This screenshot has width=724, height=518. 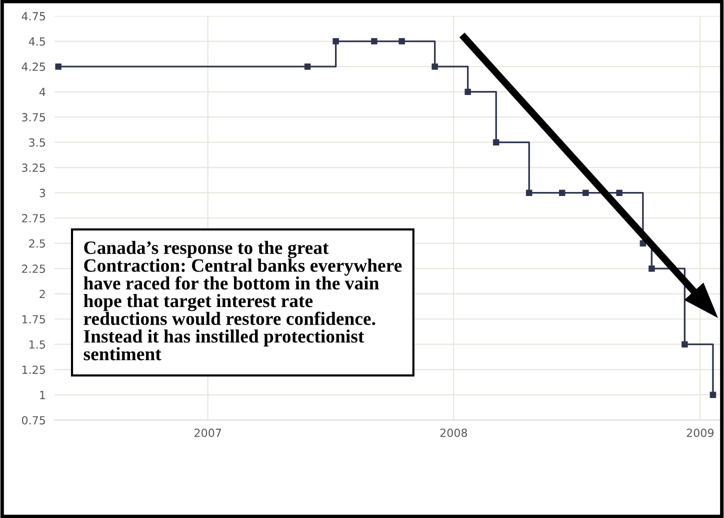 I want to click on y-tick-label: 0.75, so click(x=33, y=420).